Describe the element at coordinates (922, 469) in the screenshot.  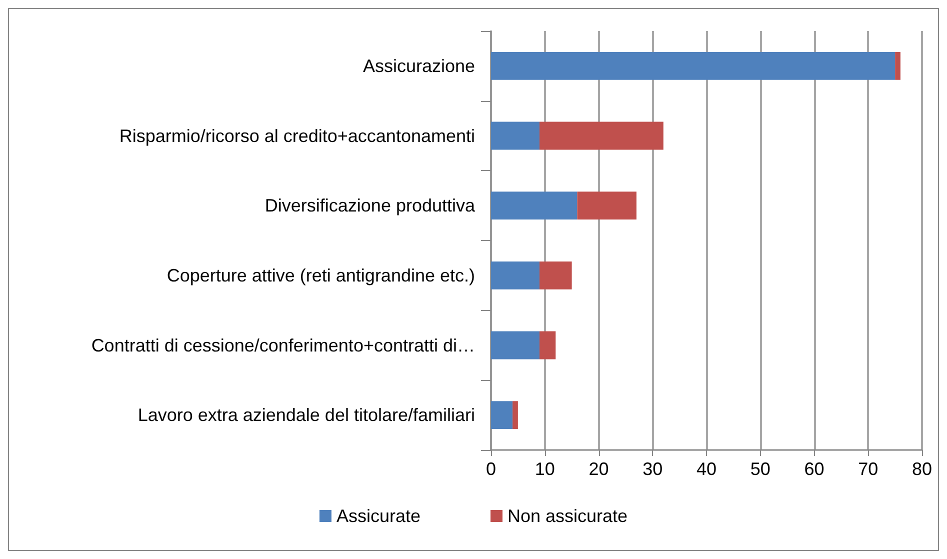
I see `x-tick-label: 80` at that location.